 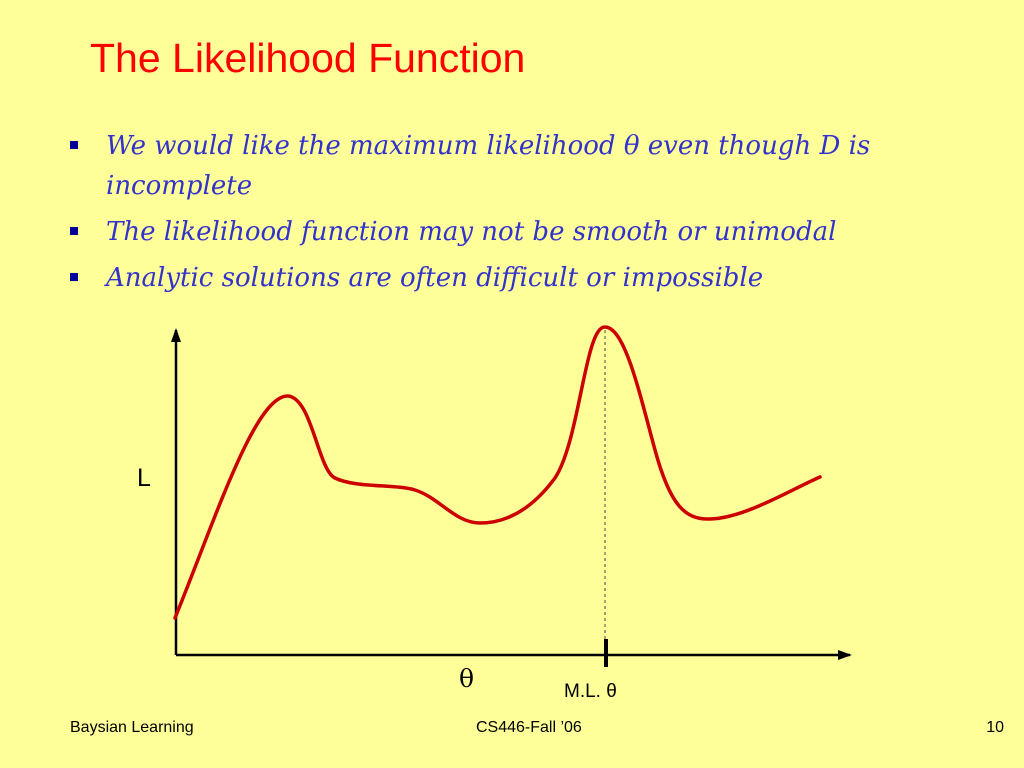 I want to click on footer-page-number: 10, so click(x=995, y=727).